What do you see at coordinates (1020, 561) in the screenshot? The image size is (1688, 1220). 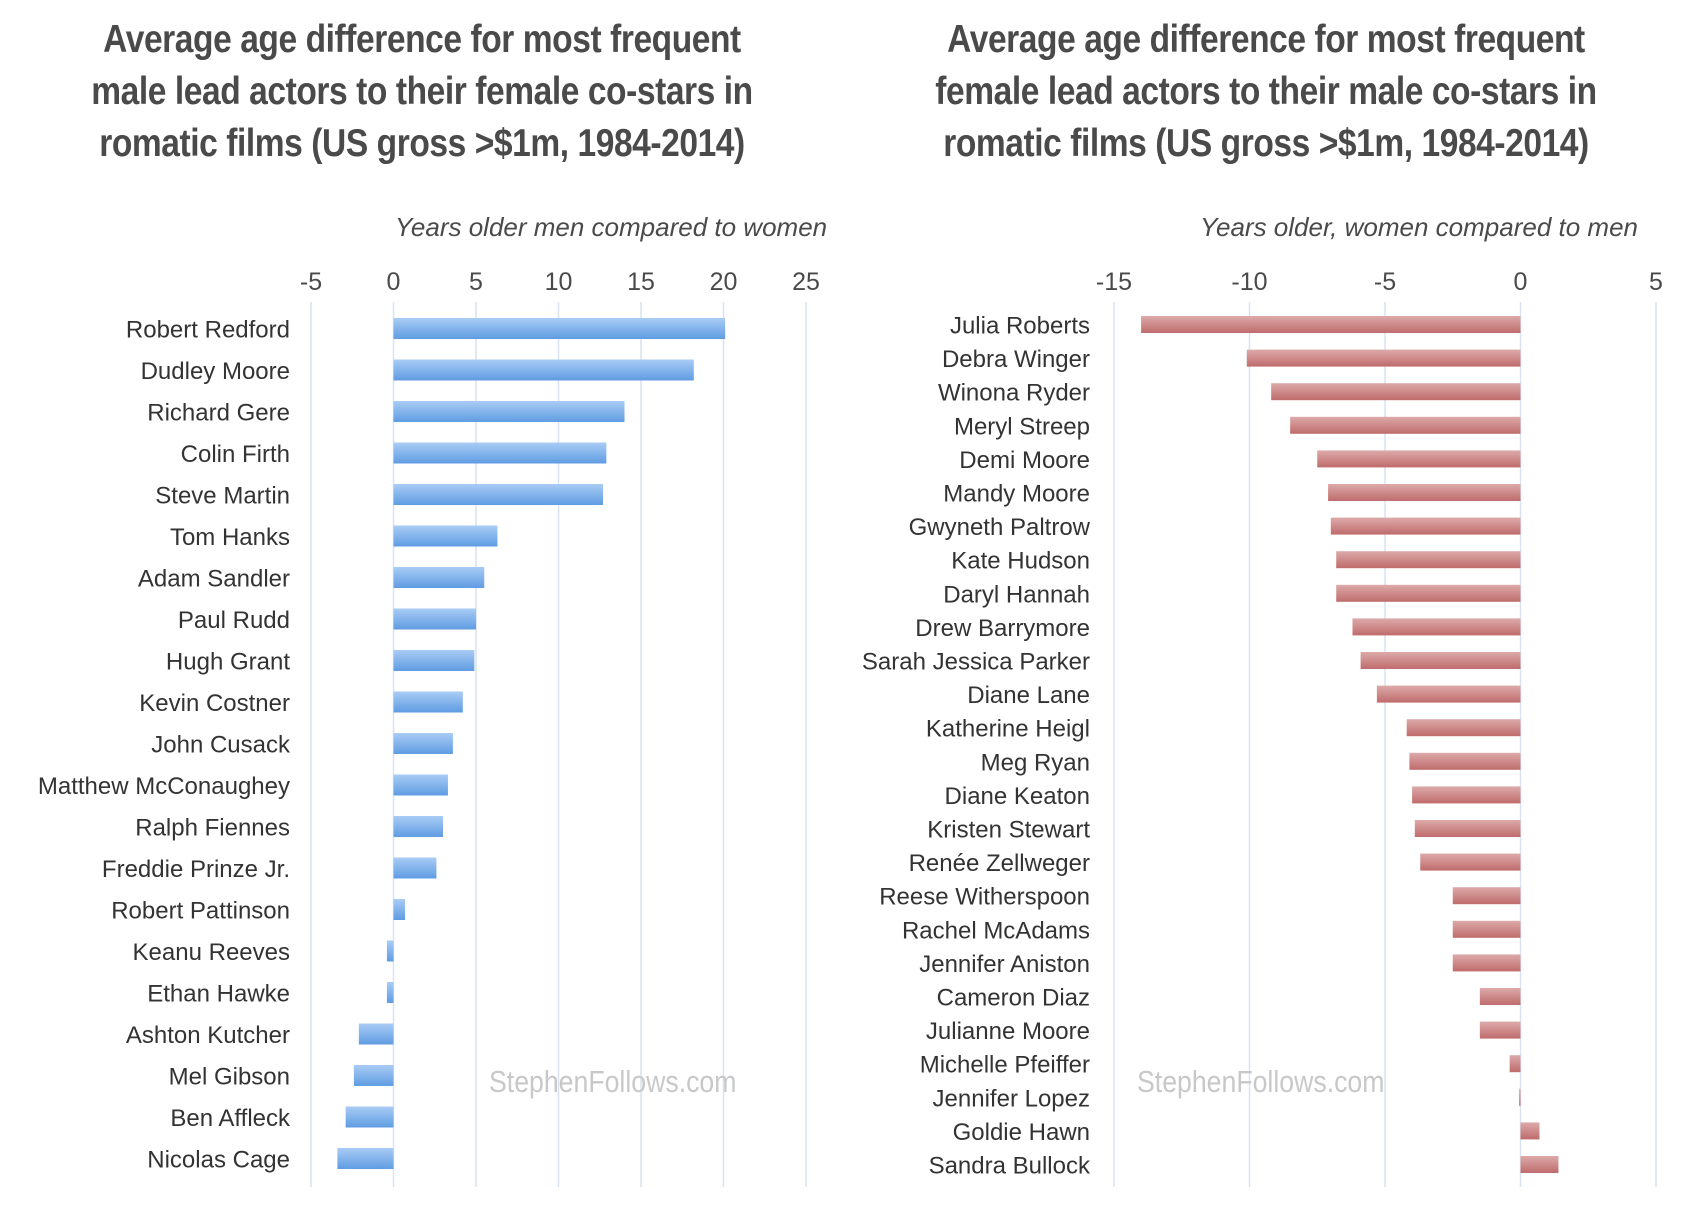 I see `category-label: Kate Hudson` at bounding box center [1020, 561].